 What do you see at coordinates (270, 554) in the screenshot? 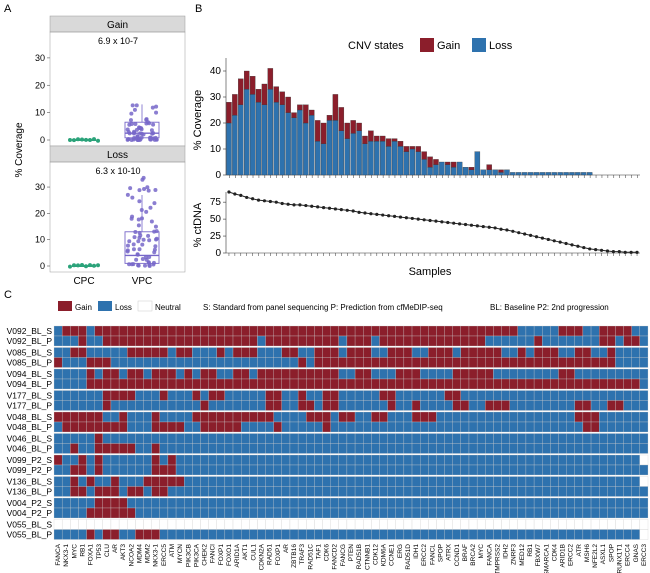
I see `column-label: RAD51` at bounding box center [270, 554].